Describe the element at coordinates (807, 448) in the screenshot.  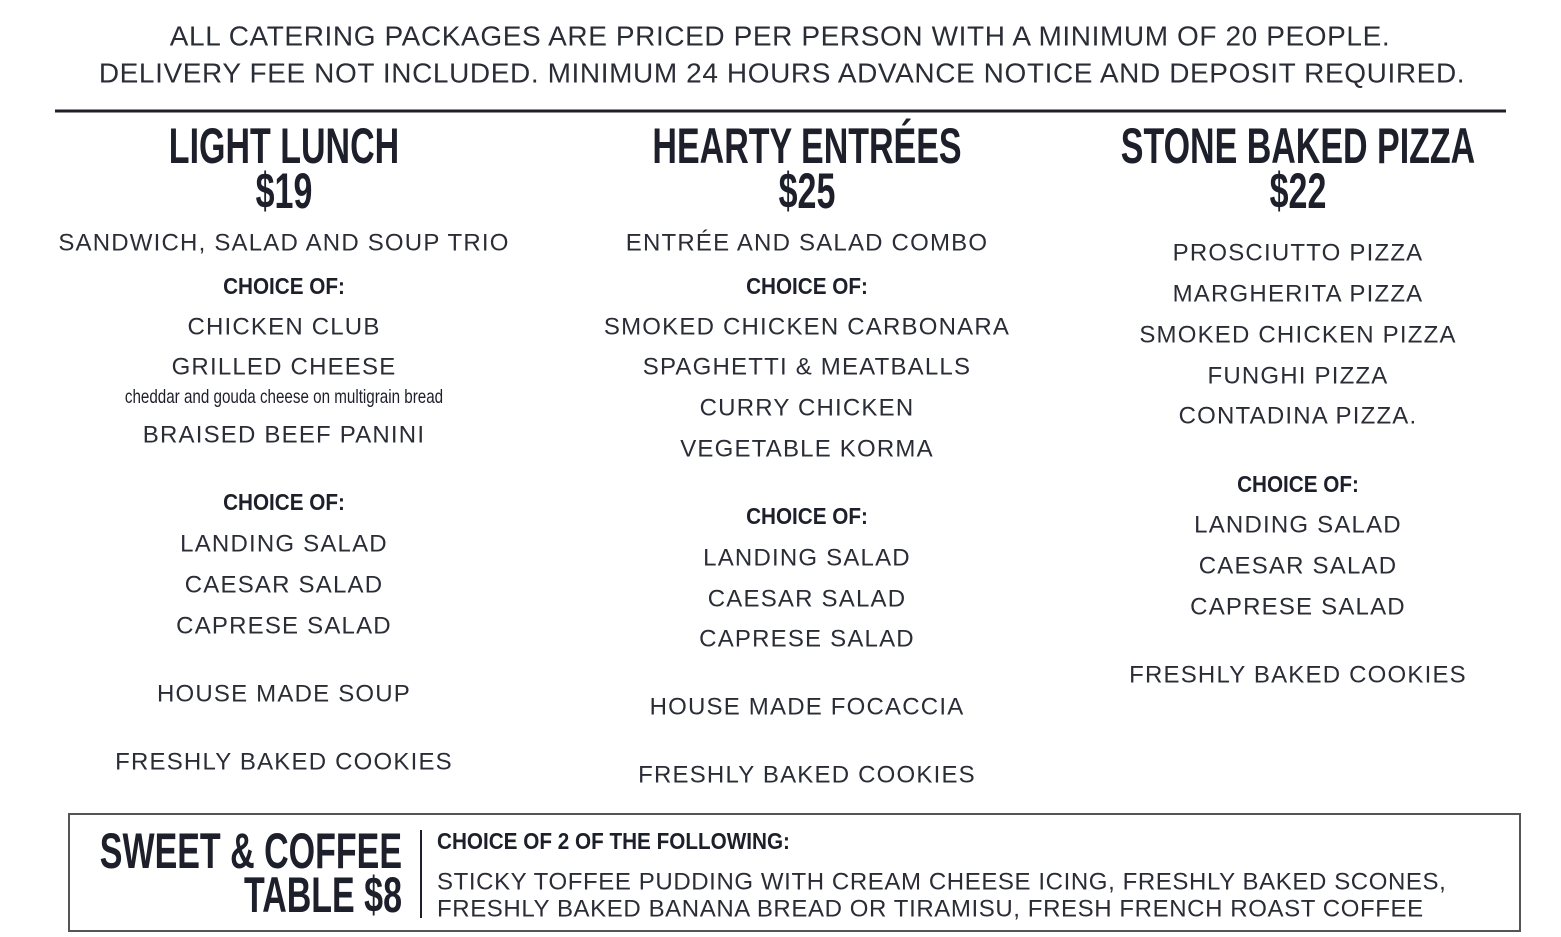
I see `menu-item: VEGETABLE KORMA` at that location.